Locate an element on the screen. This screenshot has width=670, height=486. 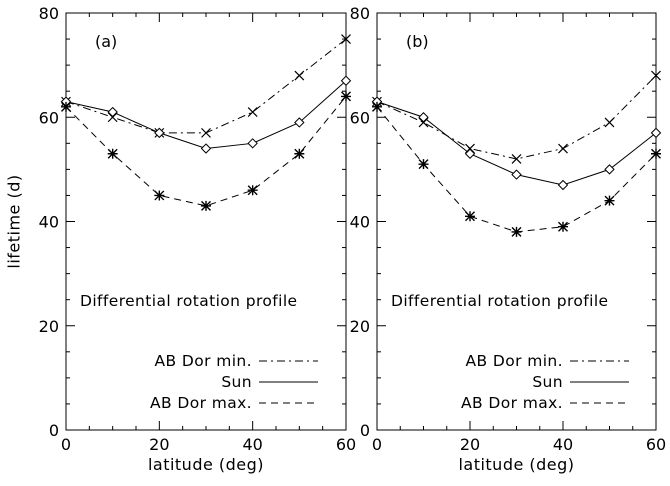
y-axis-label: lifetime (d) is located at coordinates (14, 221).